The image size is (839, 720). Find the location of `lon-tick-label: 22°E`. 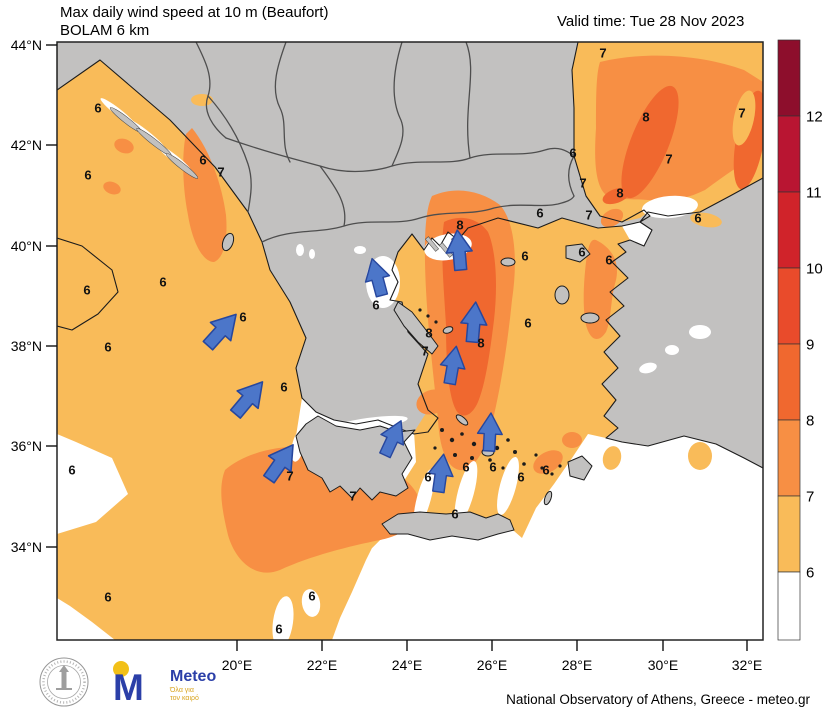

lon-tick-label: 22°E is located at coordinates (322, 665).